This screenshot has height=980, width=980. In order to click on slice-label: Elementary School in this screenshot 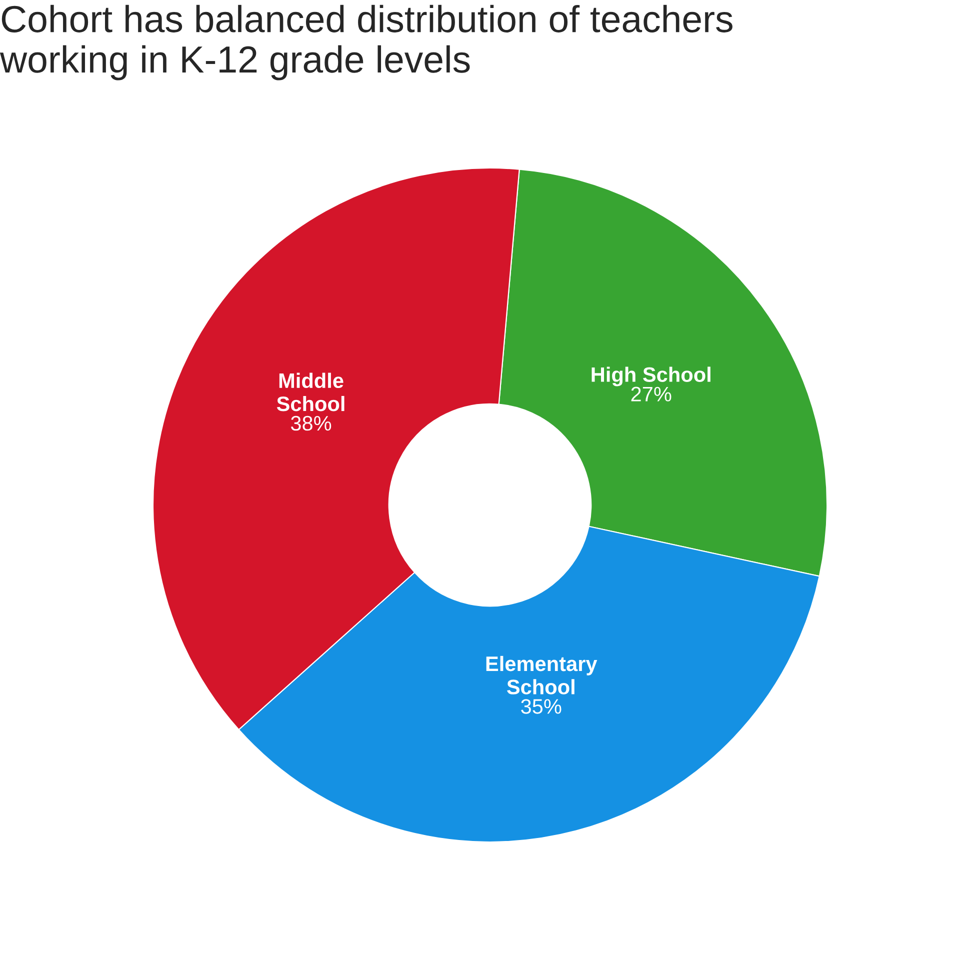, I will do `click(542, 675)`.